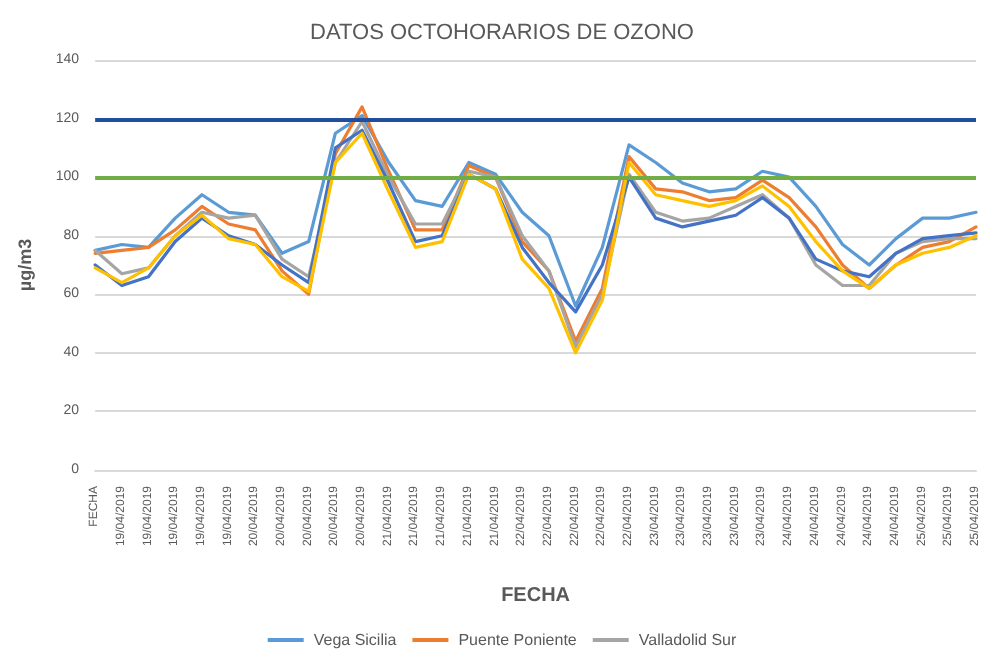 This screenshot has height=666, width=1004. Describe the element at coordinates (25, 265) in the screenshot. I see `y-axis-title: µg/m3` at that location.